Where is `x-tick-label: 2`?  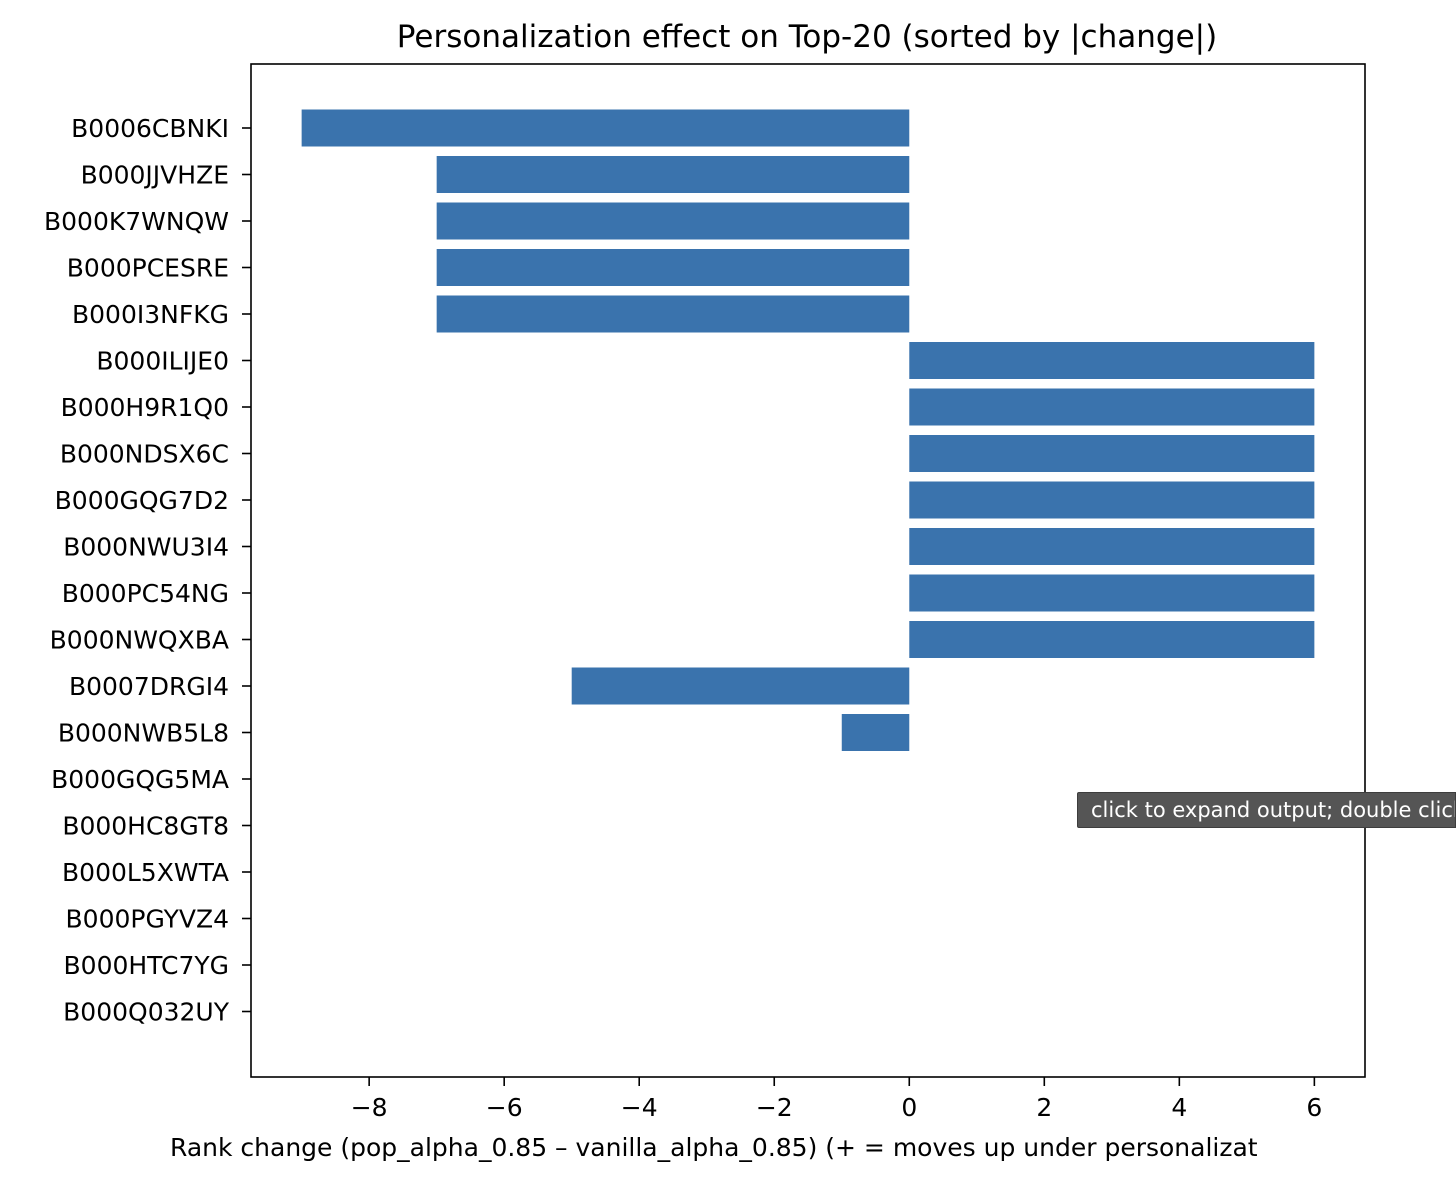 x-tick-label: 2 is located at coordinates (1044, 1107).